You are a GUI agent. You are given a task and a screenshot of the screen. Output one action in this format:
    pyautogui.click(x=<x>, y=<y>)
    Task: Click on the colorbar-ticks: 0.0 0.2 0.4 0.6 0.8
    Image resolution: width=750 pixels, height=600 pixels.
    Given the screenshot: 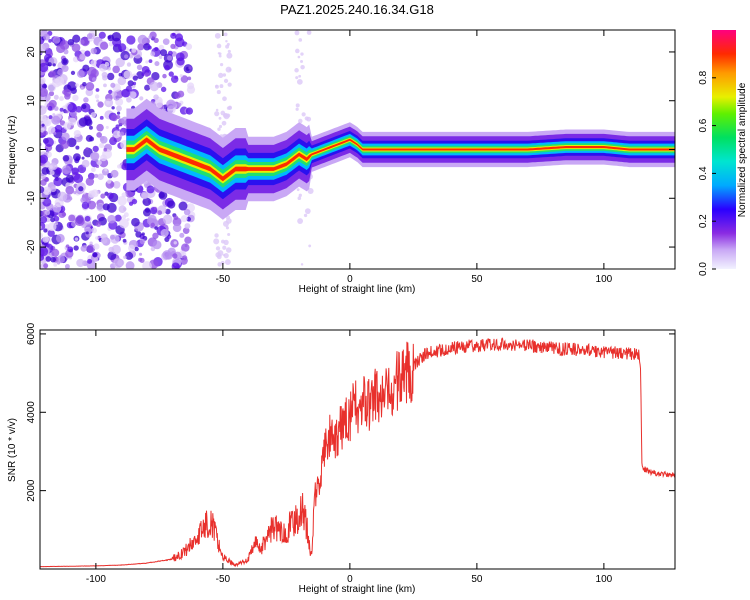 What is the action you would take?
    pyautogui.click(x=707, y=173)
    